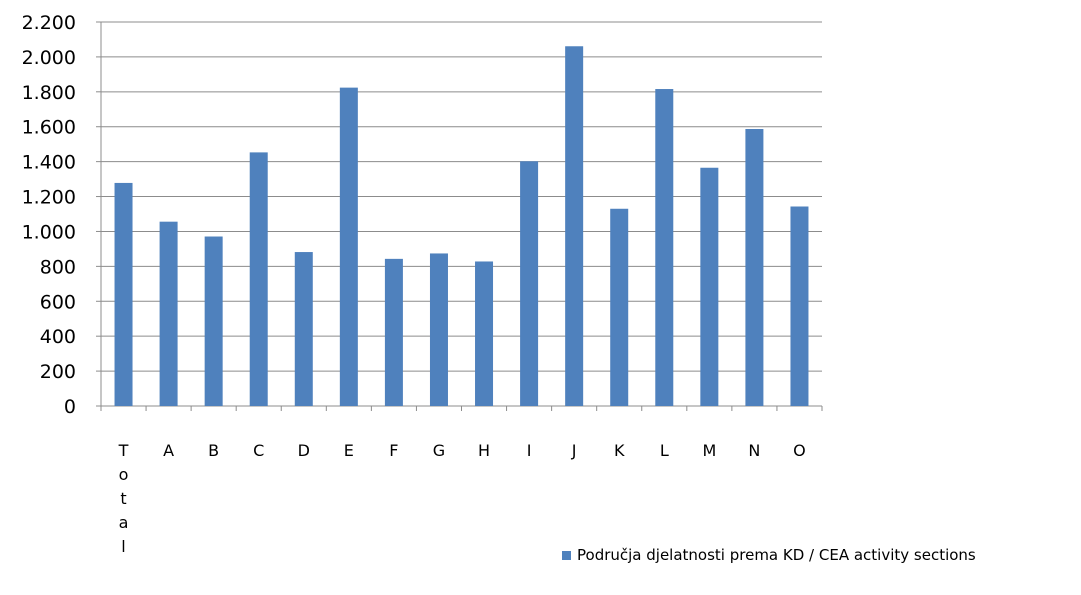 The height and width of the screenshot is (595, 1081). What do you see at coordinates (49, 232) in the screenshot?
I see `y-tick-label: 1.000` at bounding box center [49, 232].